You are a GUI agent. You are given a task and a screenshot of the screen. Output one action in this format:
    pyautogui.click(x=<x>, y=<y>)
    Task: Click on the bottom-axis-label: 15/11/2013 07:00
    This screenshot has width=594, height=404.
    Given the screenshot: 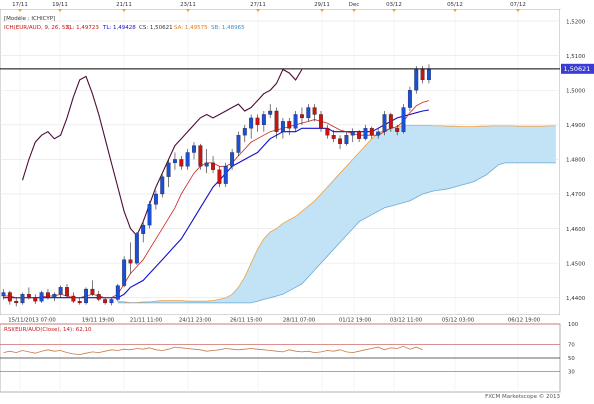 What is the action you would take?
    pyautogui.click(x=32, y=321)
    